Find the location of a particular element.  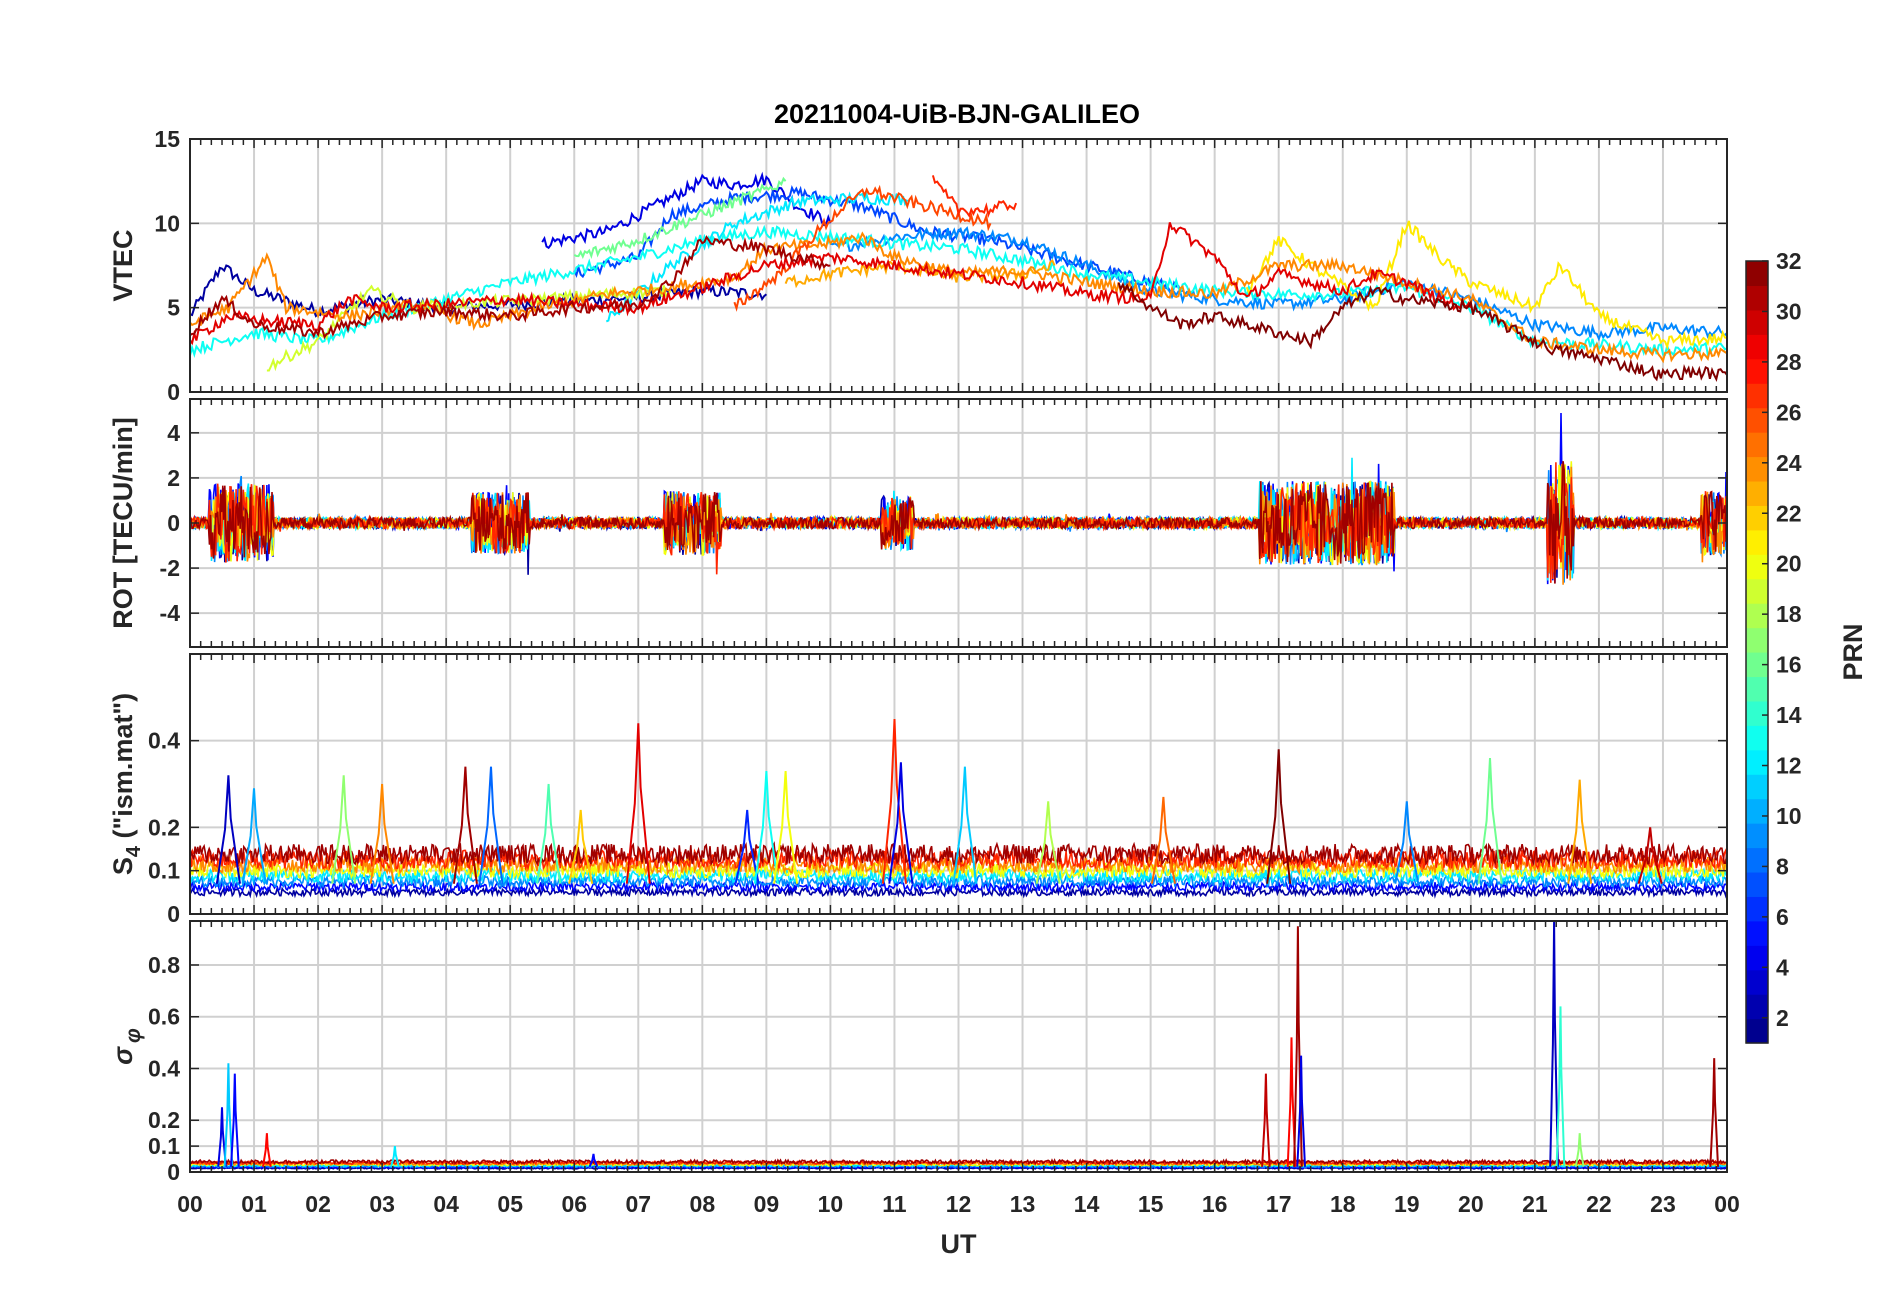

y-tick-label: 4 is located at coordinates (173, 433).